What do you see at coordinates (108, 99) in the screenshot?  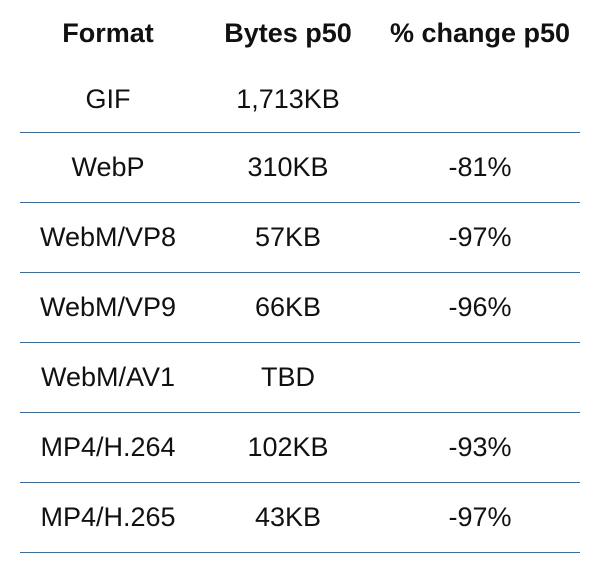 I see `cell-format: GIF` at bounding box center [108, 99].